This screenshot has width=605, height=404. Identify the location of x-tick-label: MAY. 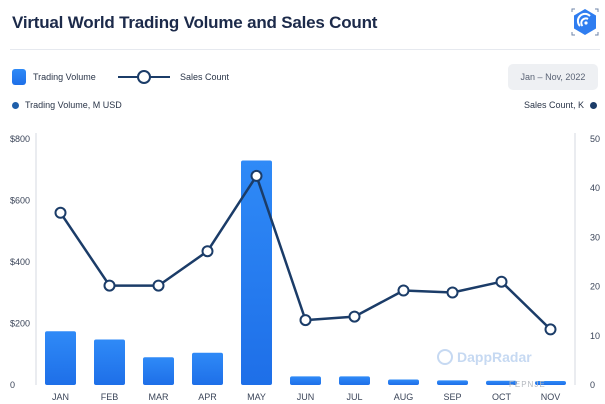
(256, 397).